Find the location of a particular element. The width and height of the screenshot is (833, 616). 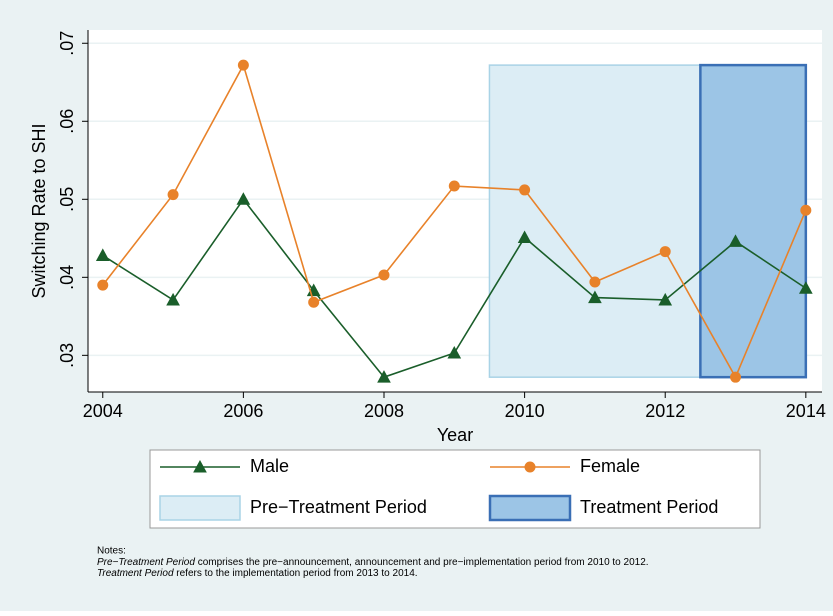

y-tick-label: .04 is located at coordinates (67, 277).